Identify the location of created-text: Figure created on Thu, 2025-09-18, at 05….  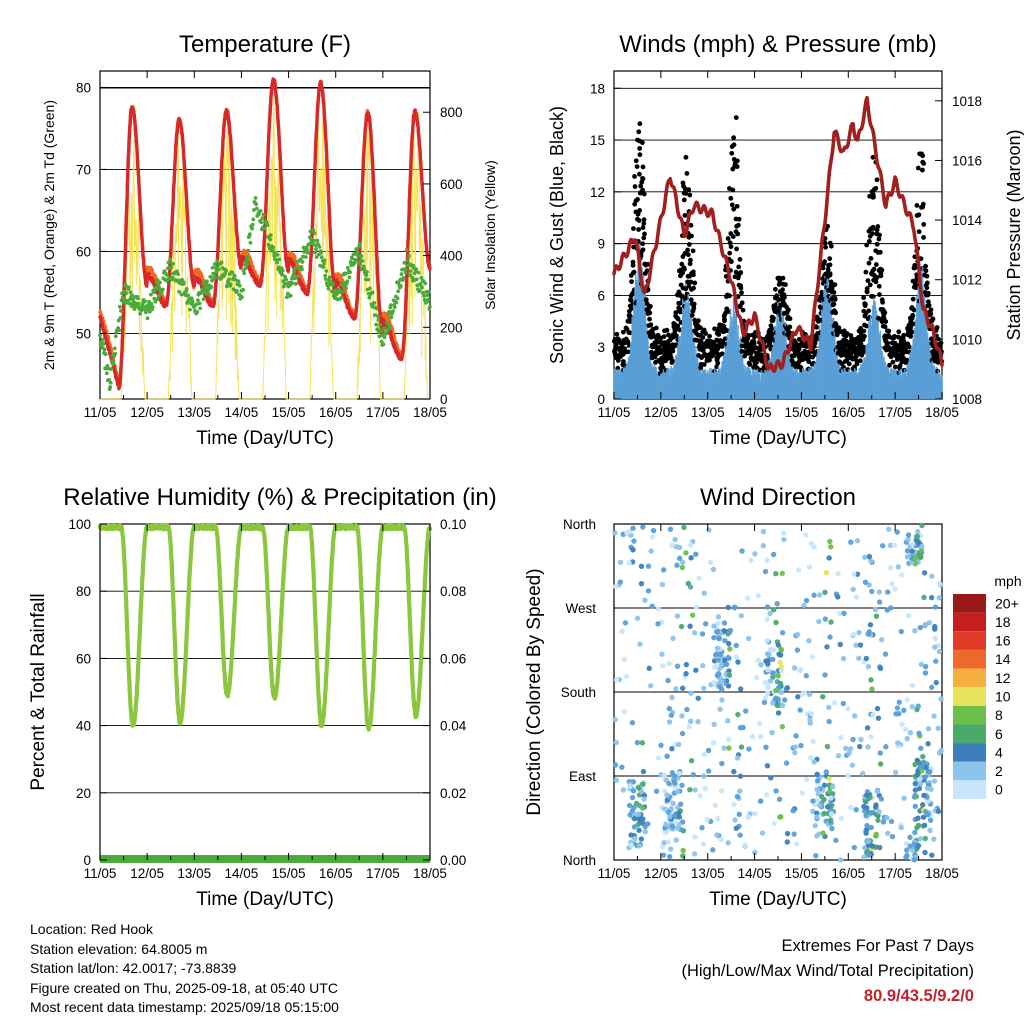
(184, 987).